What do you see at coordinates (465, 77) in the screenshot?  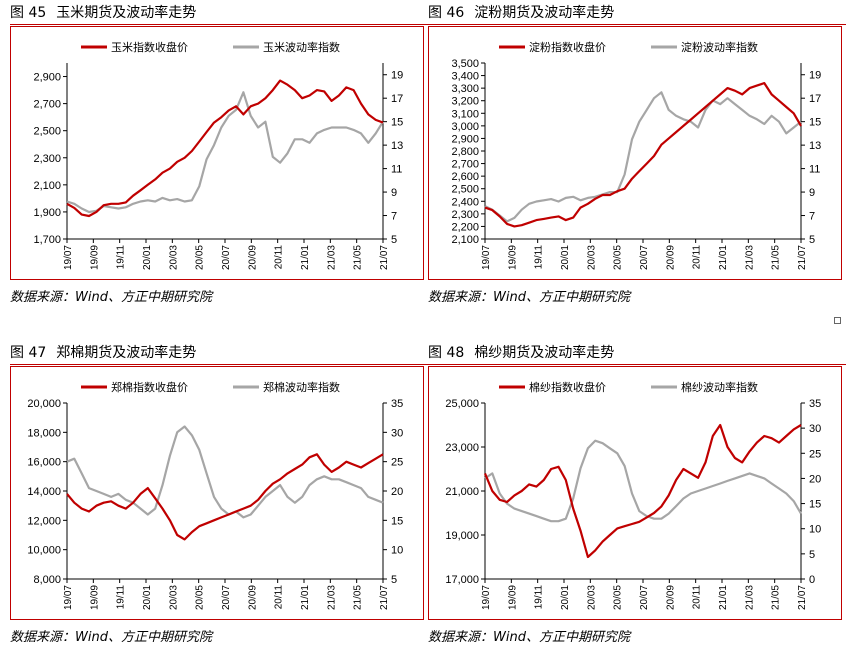 I see `left-tick-label: 3,400` at bounding box center [465, 77].